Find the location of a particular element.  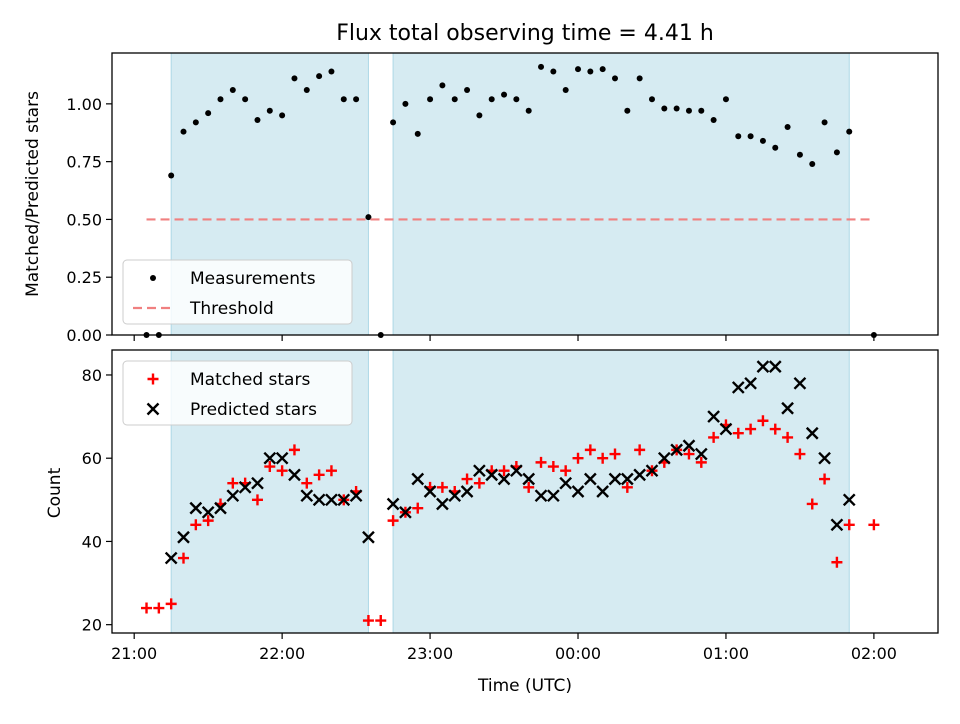

legend-label: Matched stars is located at coordinates (250, 380).